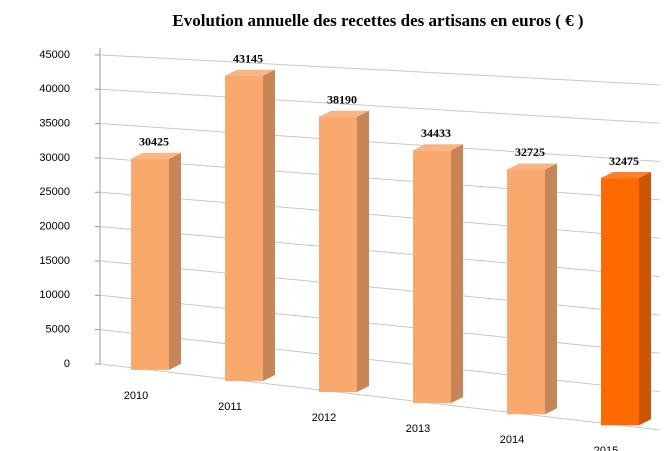 This screenshot has width=668, height=451. Describe the element at coordinates (624, 161) in the screenshot. I see `value-label: 32475` at that location.